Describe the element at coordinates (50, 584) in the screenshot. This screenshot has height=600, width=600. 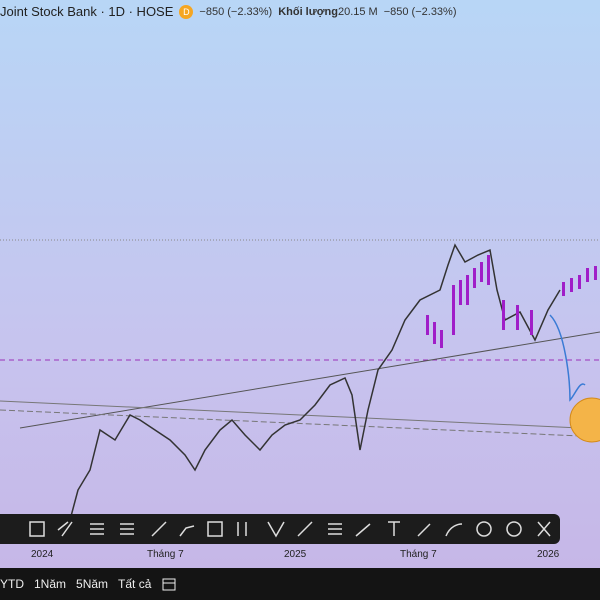
I see `range-button: 1Năm` at that location.